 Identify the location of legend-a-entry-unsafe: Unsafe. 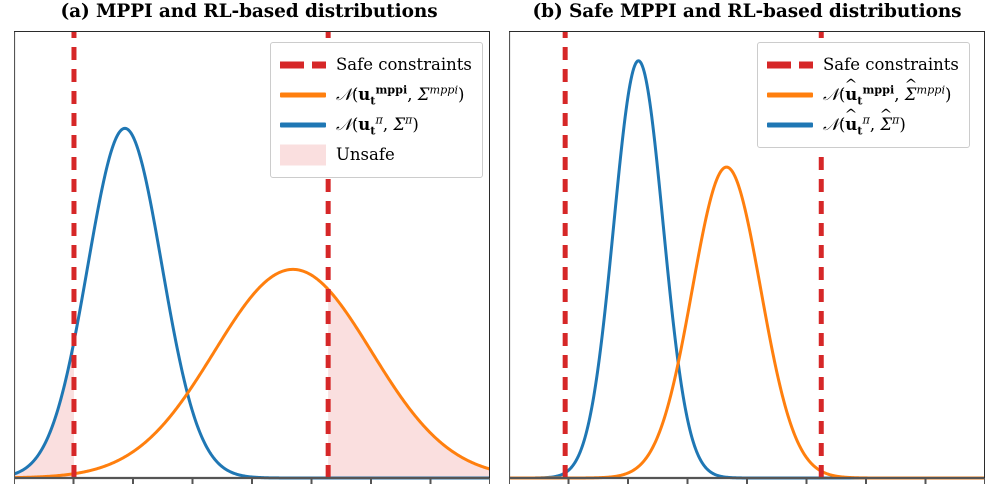
(376, 155).